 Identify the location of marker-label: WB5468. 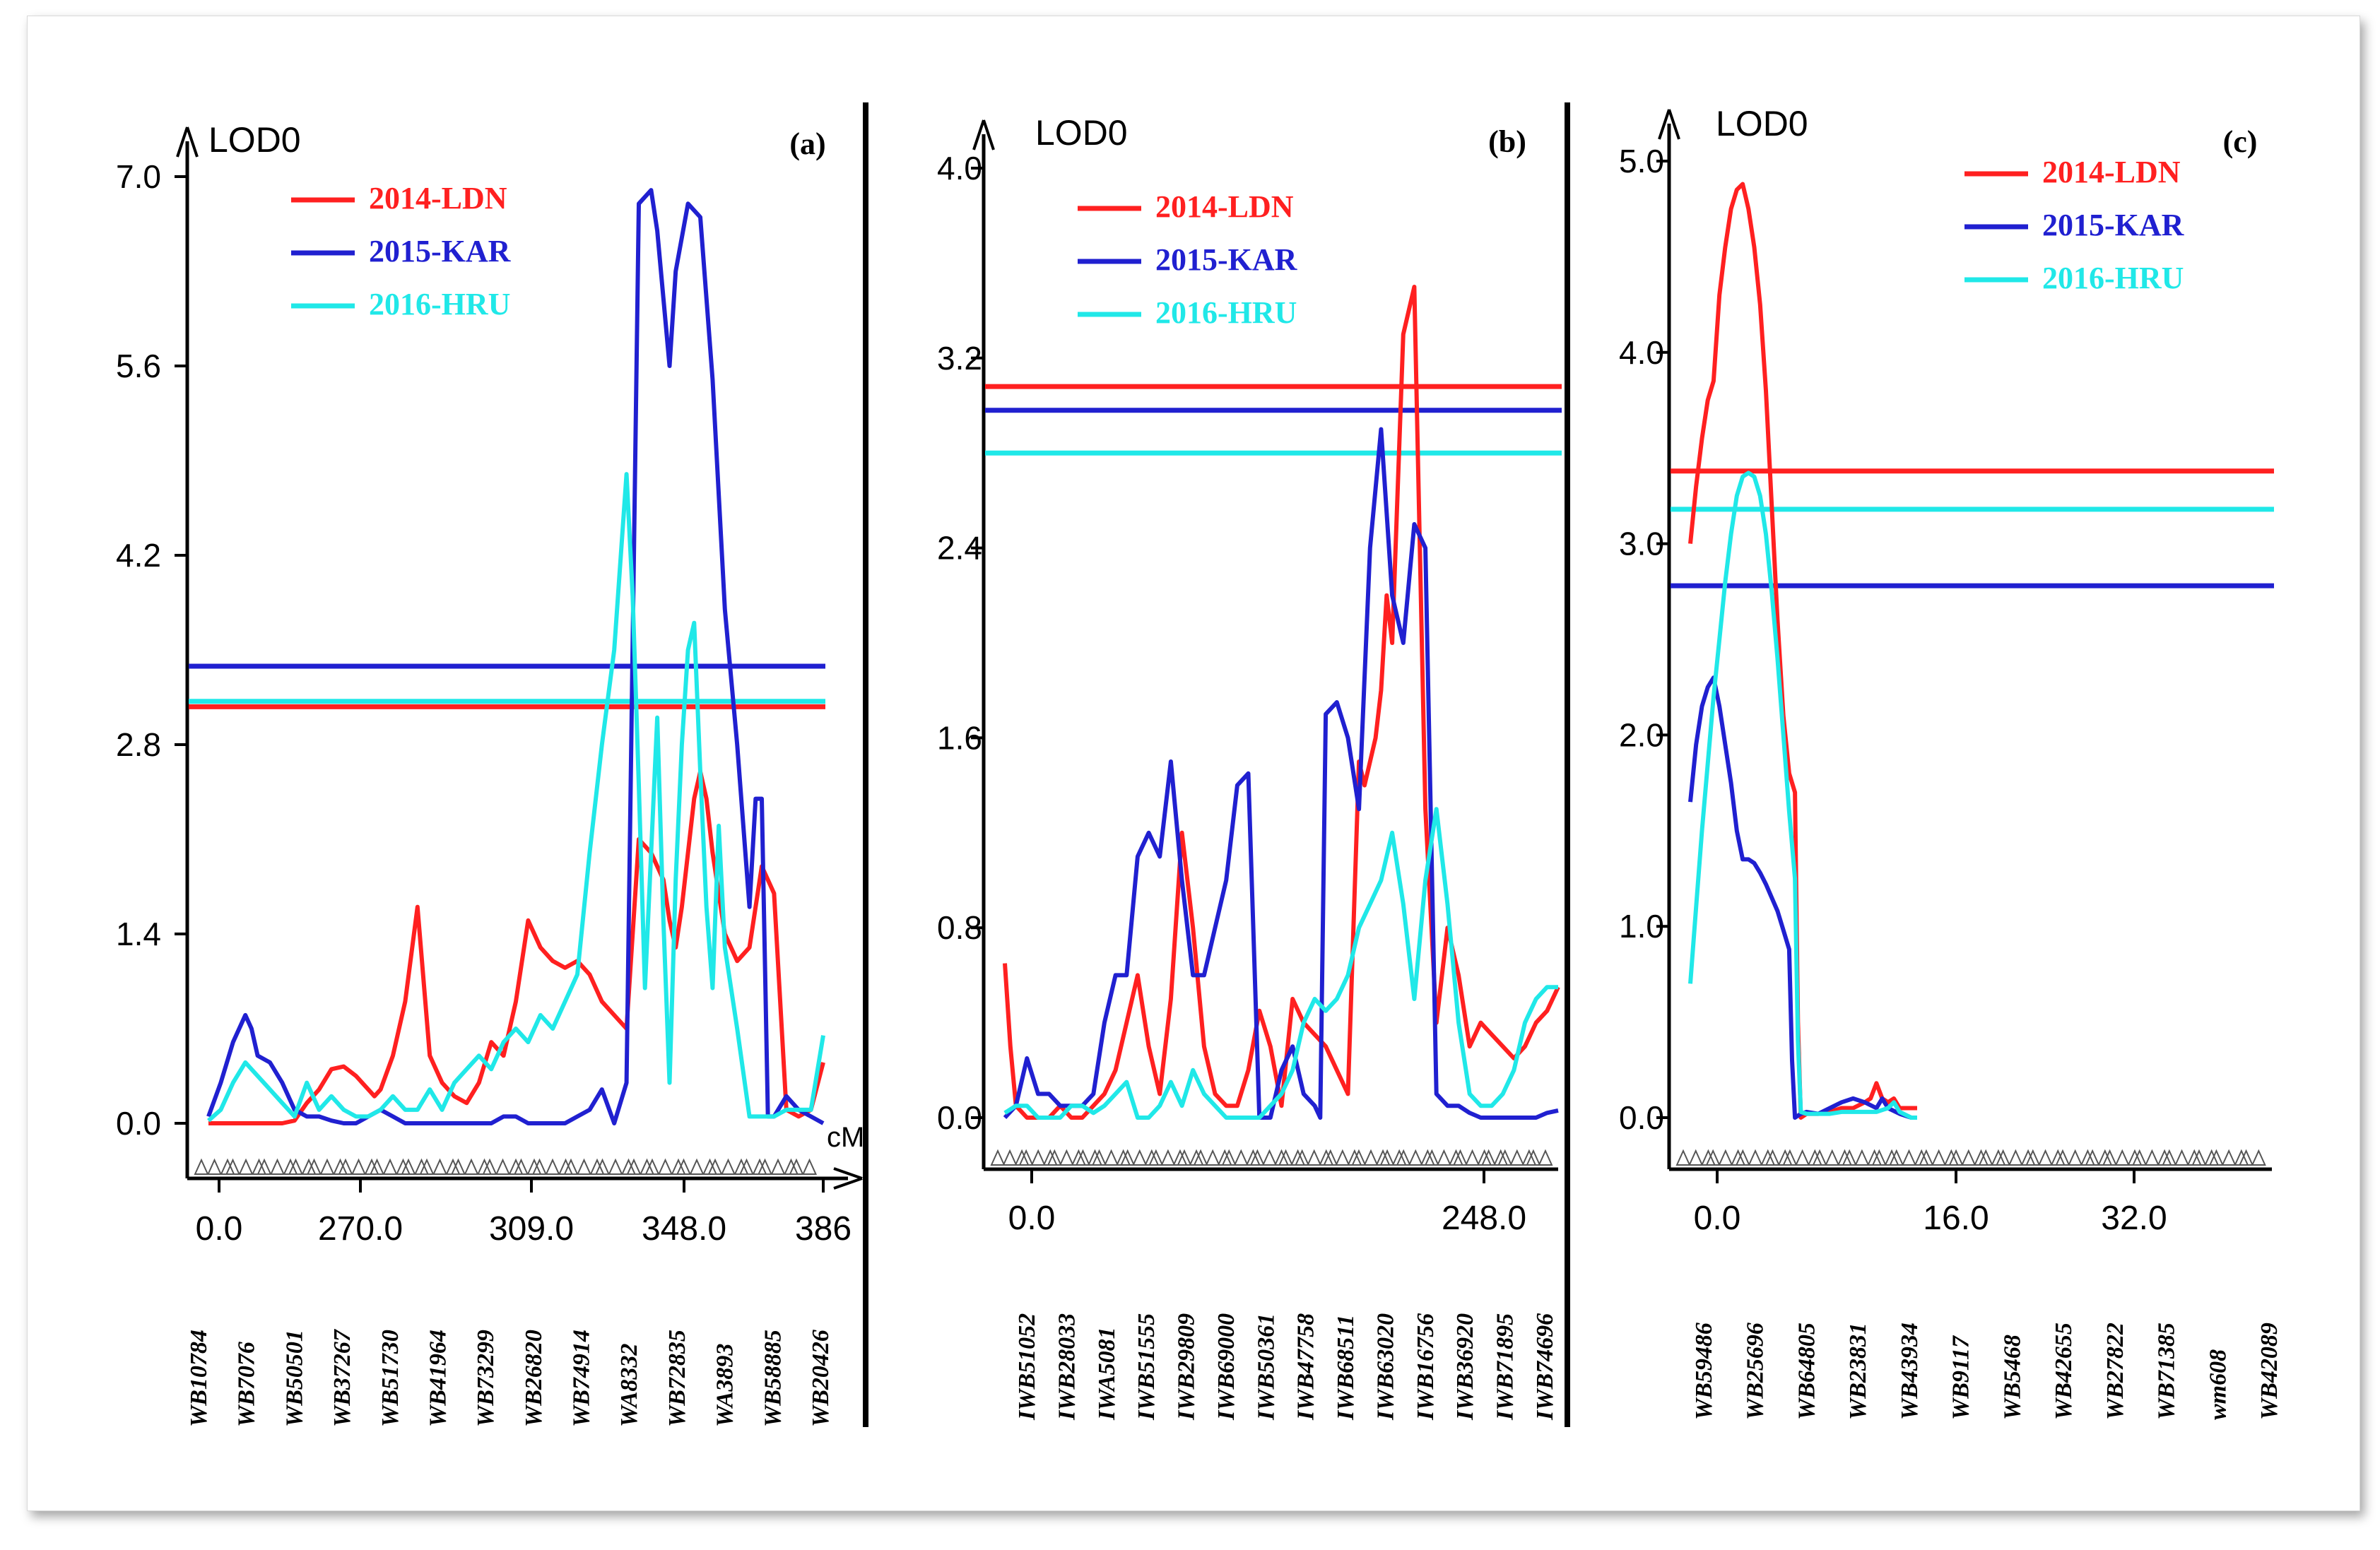
(2012, 1378).